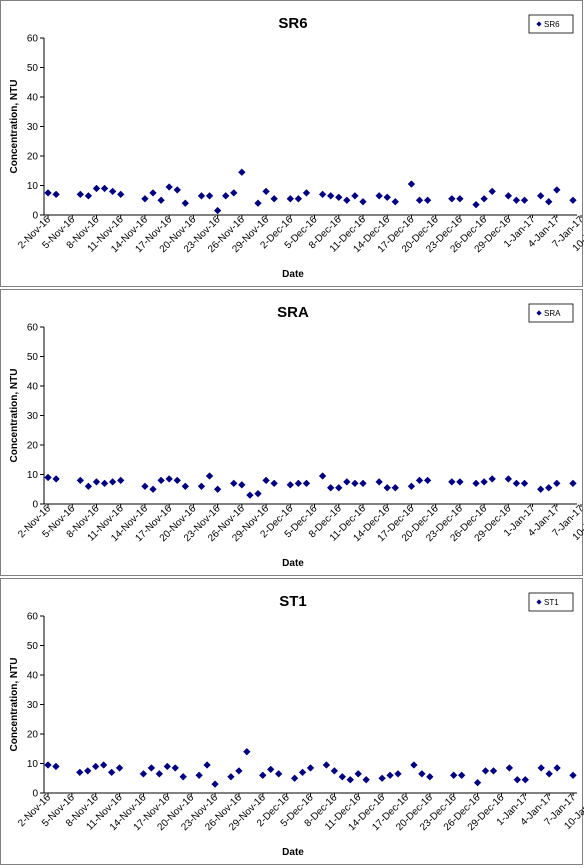 The width and height of the screenshot is (585, 868). Describe the element at coordinates (33, 357) in the screenshot. I see `y-tick-label: 50` at that location.